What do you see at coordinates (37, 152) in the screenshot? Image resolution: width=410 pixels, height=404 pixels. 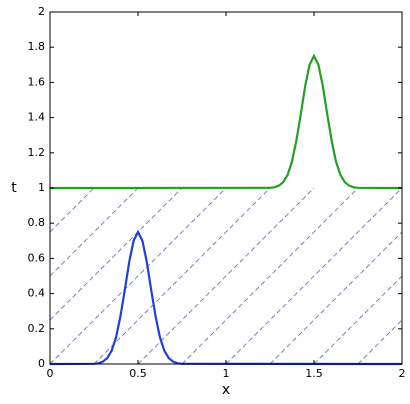 I see `y-tick-label: 1.2` at bounding box center [37, 152].